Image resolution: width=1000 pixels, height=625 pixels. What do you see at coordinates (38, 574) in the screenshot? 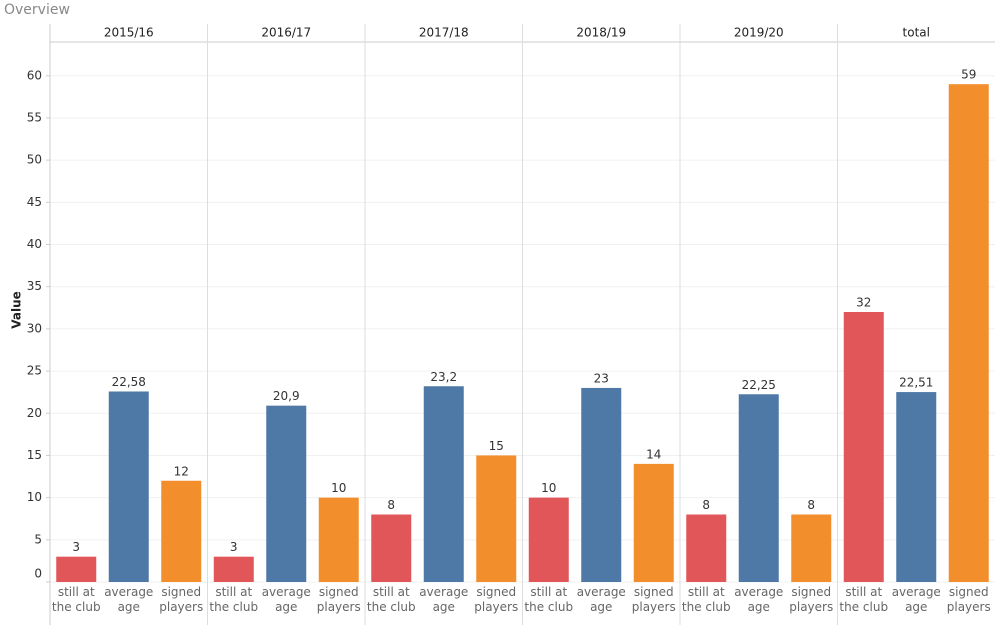
I see `y-tick-label: 0` at bounding box center [38, 574].